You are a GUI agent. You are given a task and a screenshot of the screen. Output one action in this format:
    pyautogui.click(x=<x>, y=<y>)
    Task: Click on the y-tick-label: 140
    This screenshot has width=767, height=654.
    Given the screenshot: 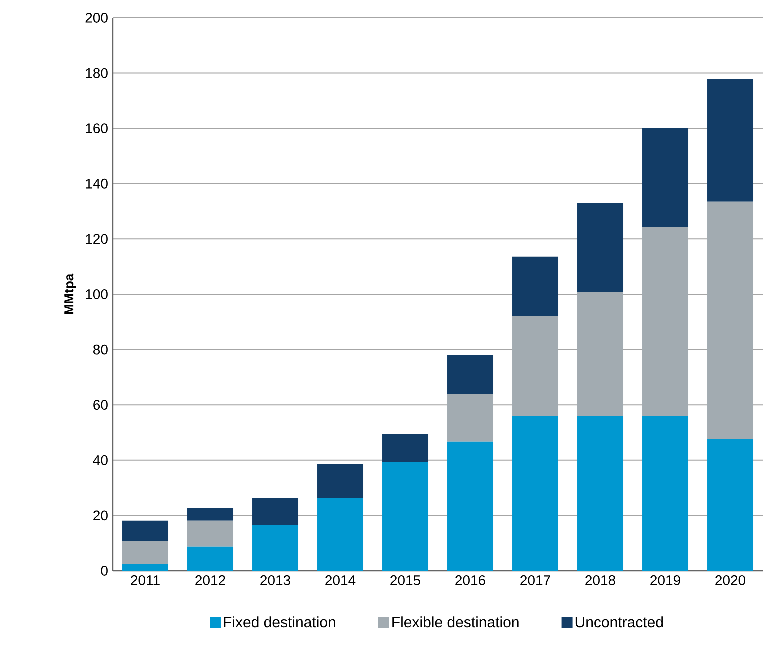 What is the action you would take?
    pyautogui.click(x=97, y=183)
    